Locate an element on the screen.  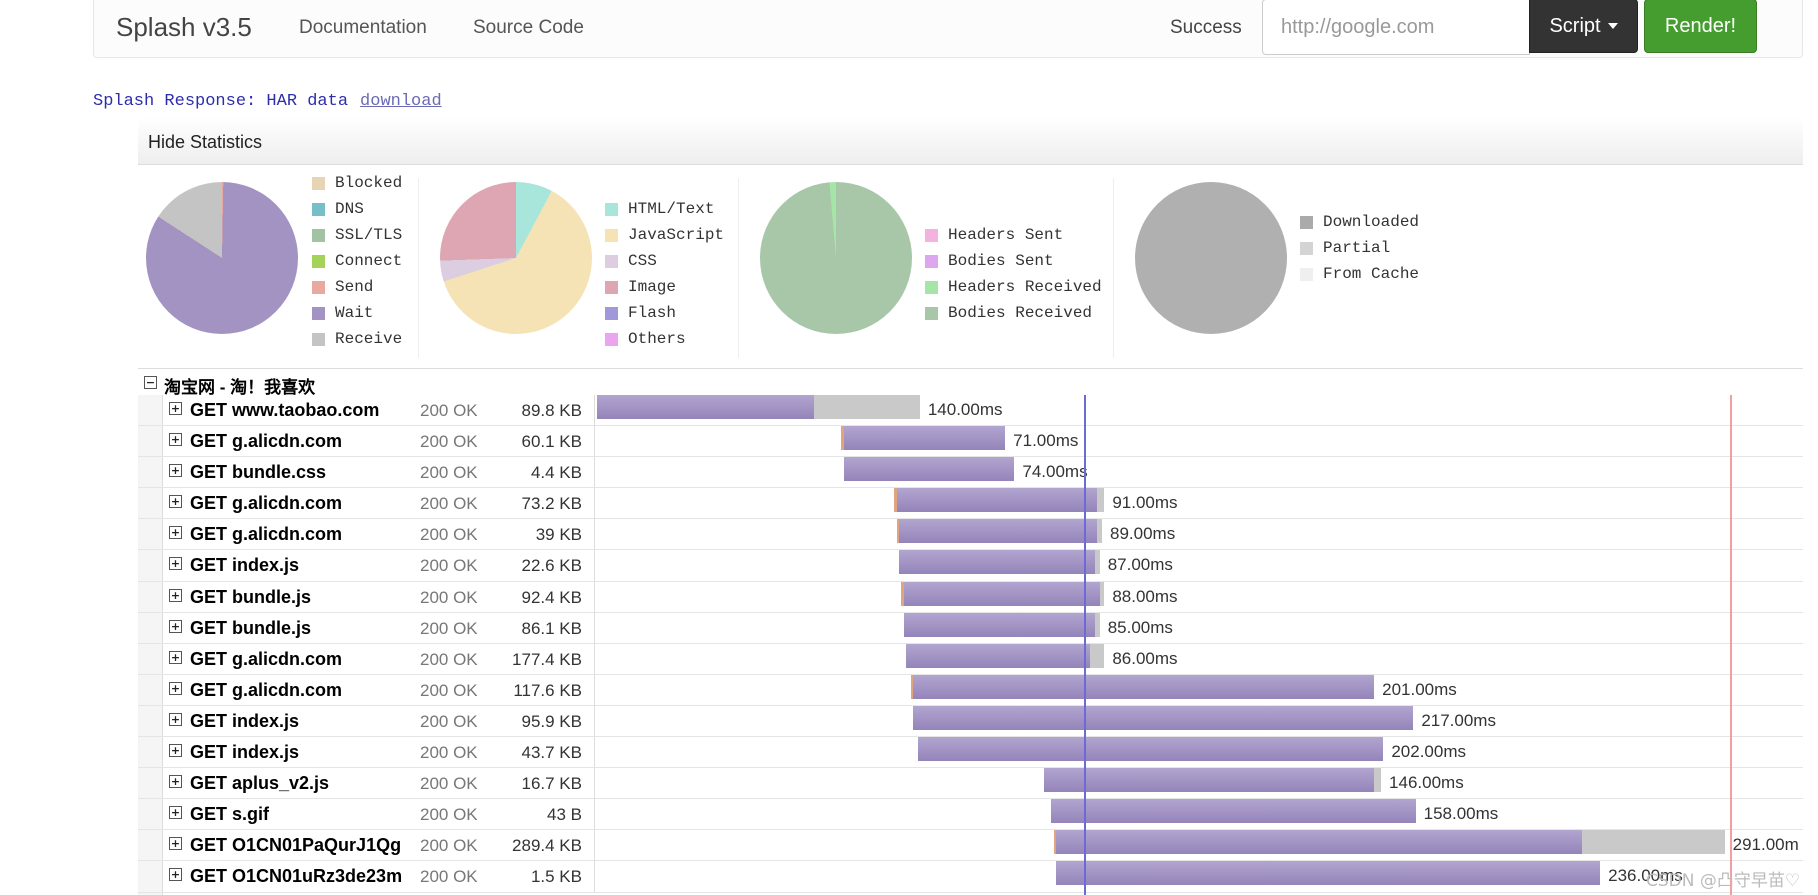
hide-statistics-link: Hide Statistics is located at coordinates (205, 142).